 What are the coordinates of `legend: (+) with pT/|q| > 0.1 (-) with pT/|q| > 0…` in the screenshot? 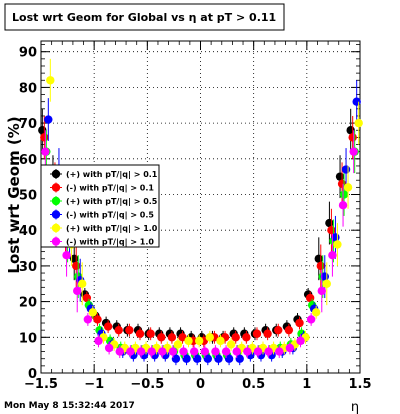 It's located at (100, 206).